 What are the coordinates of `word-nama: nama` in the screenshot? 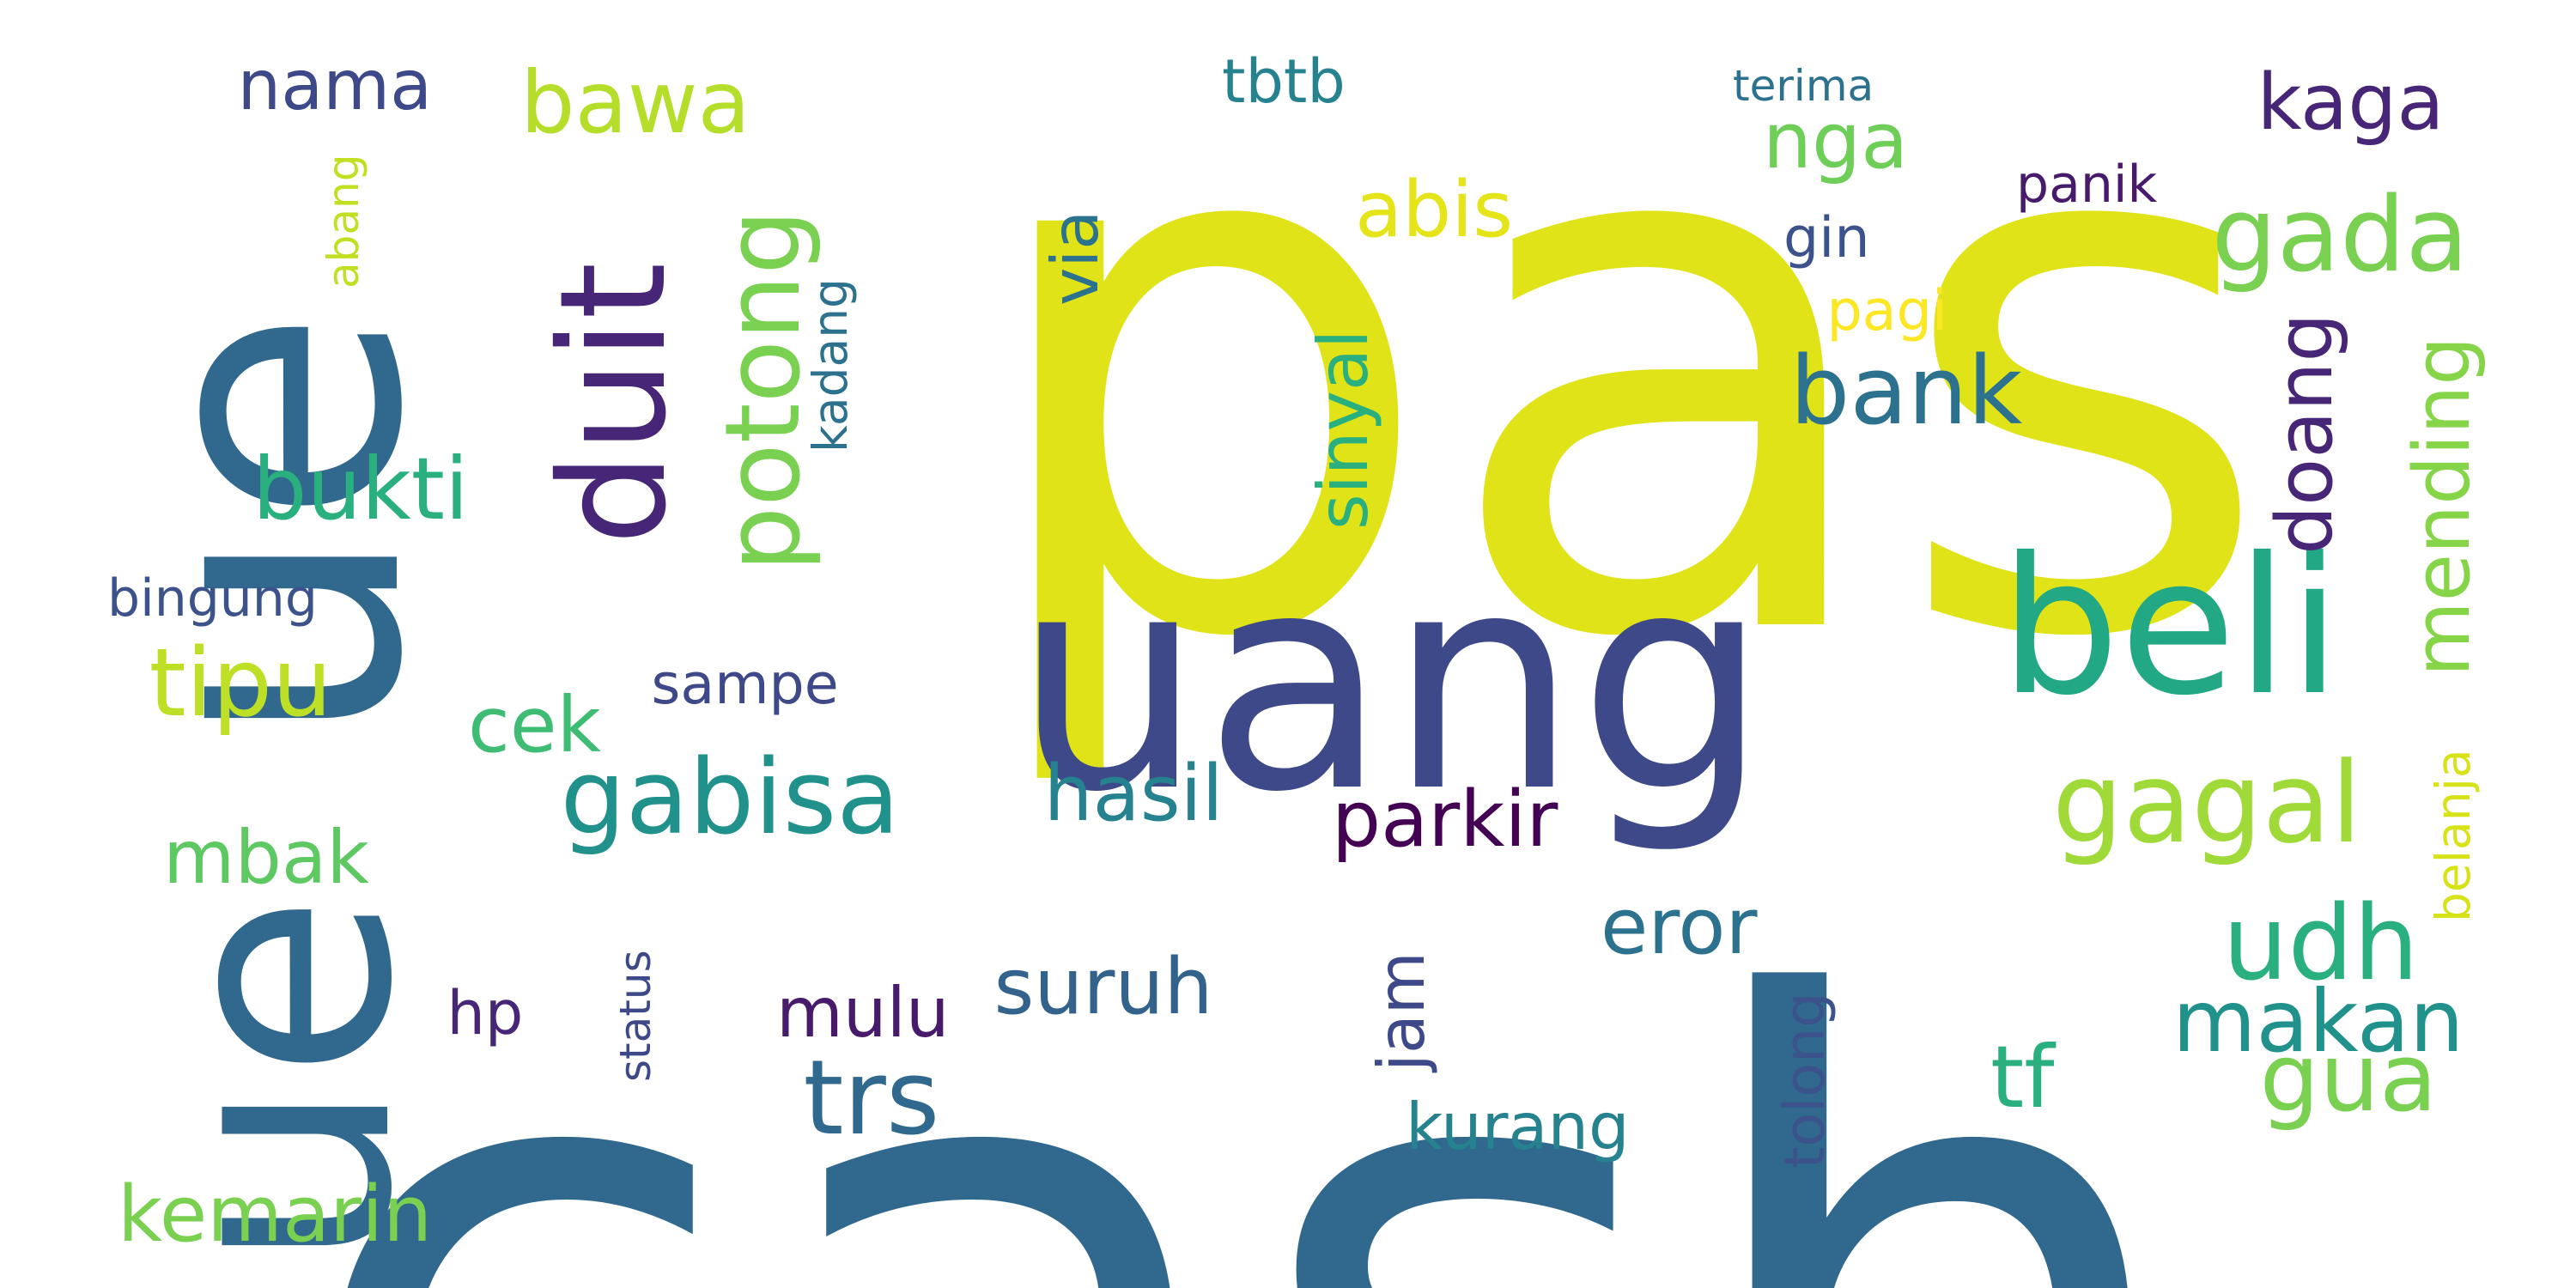 It's located at (335, 85).